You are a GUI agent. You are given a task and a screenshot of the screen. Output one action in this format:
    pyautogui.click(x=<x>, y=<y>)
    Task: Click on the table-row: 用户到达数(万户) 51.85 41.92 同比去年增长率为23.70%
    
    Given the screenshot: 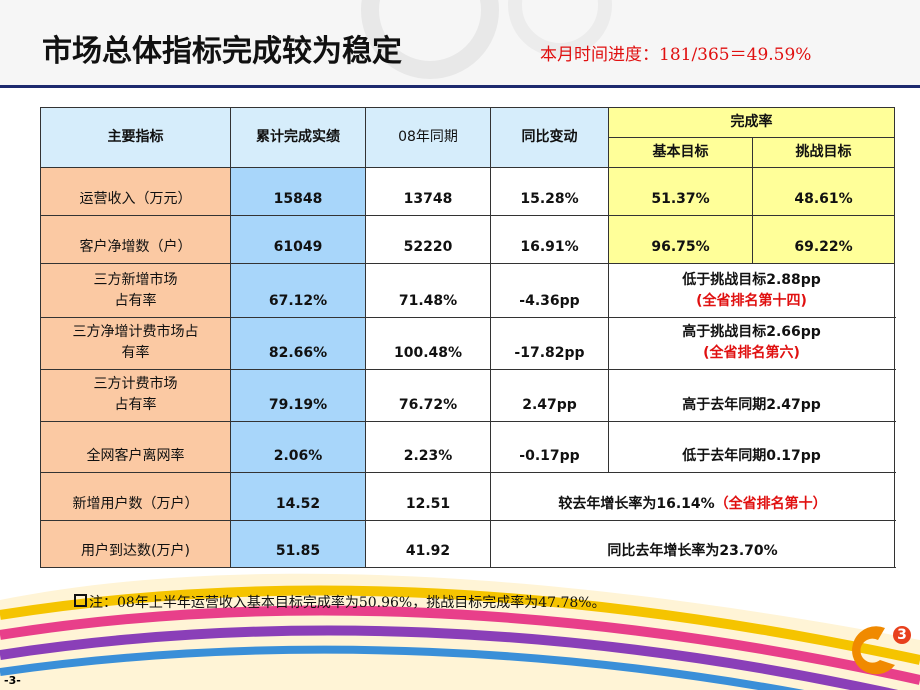 What is the action you would take?
    pyautogui.click(x=467, y=544)
    